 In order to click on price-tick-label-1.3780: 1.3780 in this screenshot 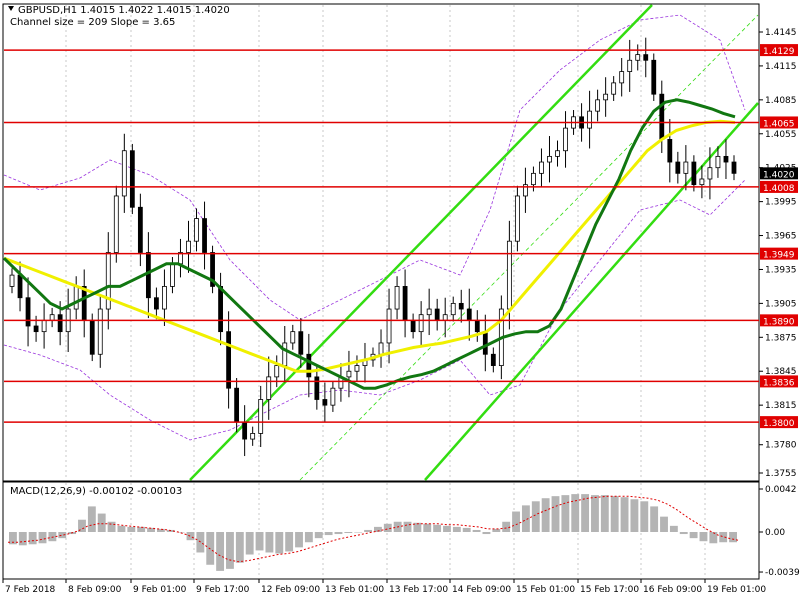, I will do `click(781, 446)`.